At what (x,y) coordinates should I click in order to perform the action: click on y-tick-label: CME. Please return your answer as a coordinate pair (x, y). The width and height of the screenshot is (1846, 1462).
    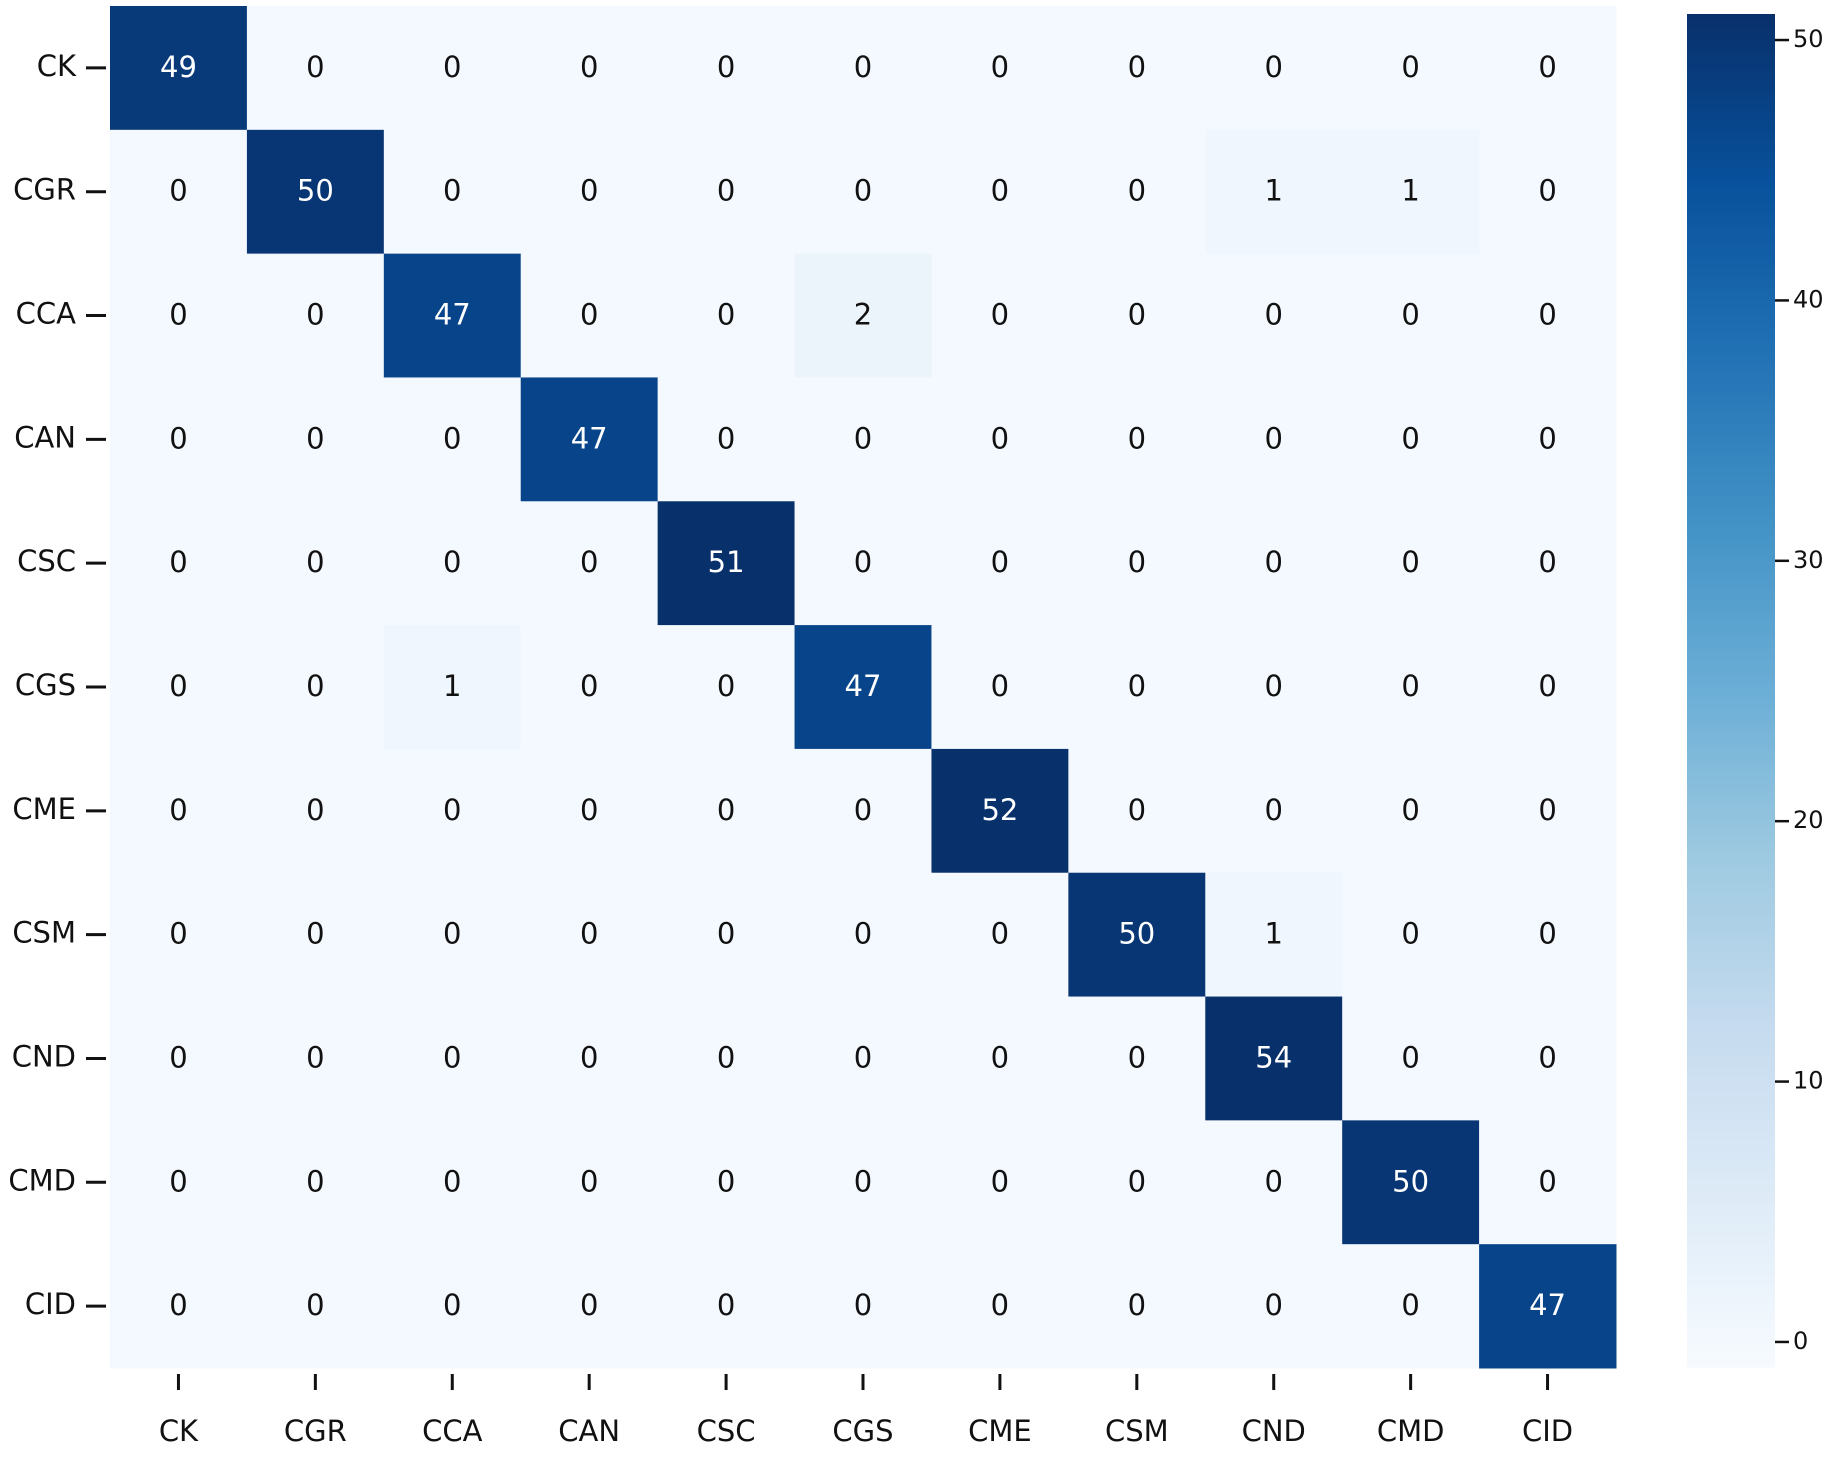
    Looking at the image, I should click on (44, 809).